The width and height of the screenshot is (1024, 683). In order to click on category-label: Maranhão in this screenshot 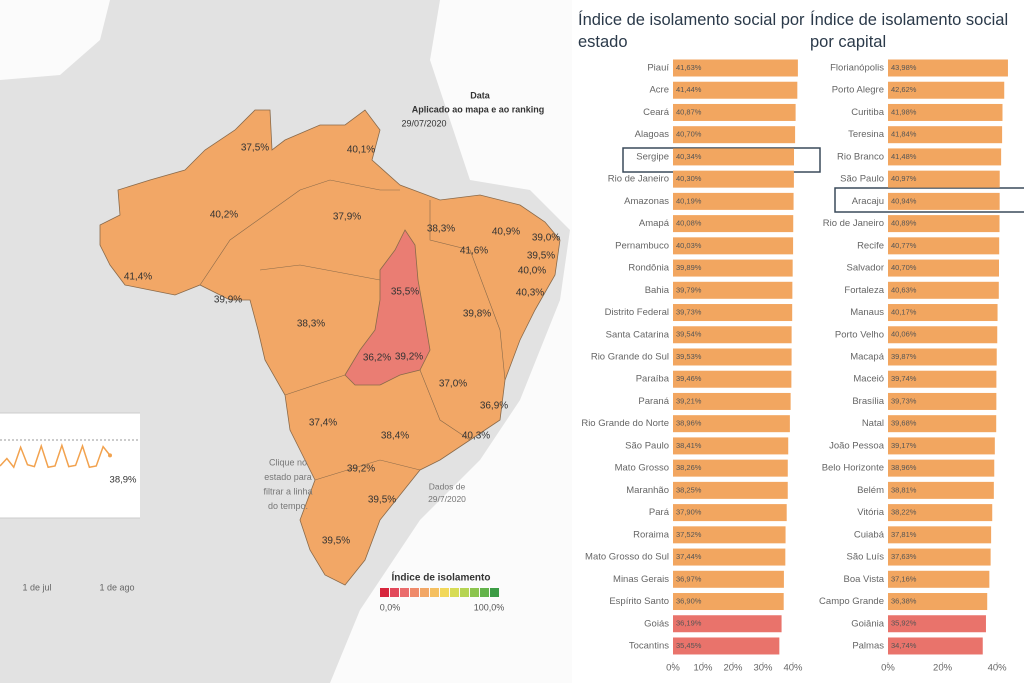, I will do `click(647, 490)`.